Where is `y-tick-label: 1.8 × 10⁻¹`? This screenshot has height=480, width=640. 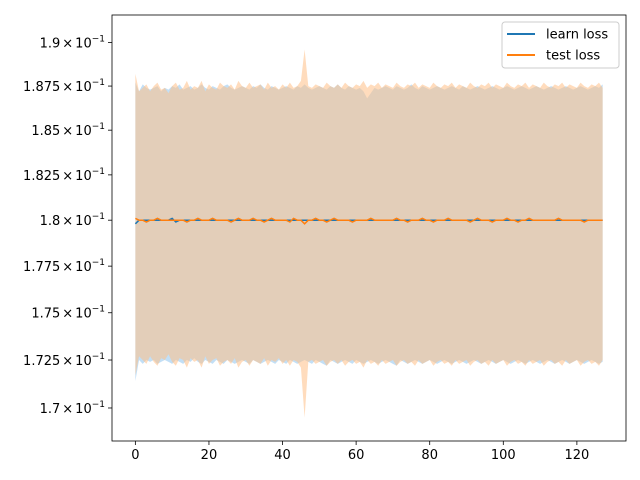
y-tick-label: 1.8 × 10⁻¹ is located at coordinates (72, 220).